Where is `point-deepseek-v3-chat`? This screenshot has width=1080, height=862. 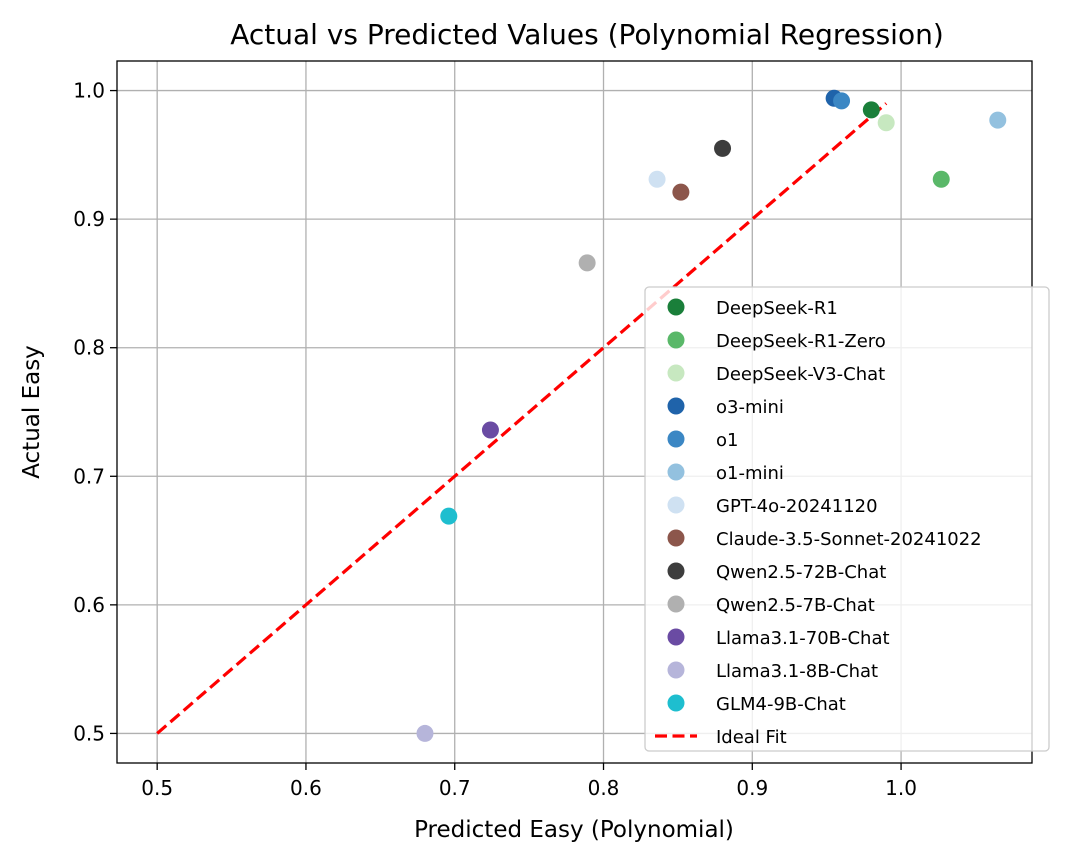
point-deepseek-v3-chat is located at coordinates (886, 123).